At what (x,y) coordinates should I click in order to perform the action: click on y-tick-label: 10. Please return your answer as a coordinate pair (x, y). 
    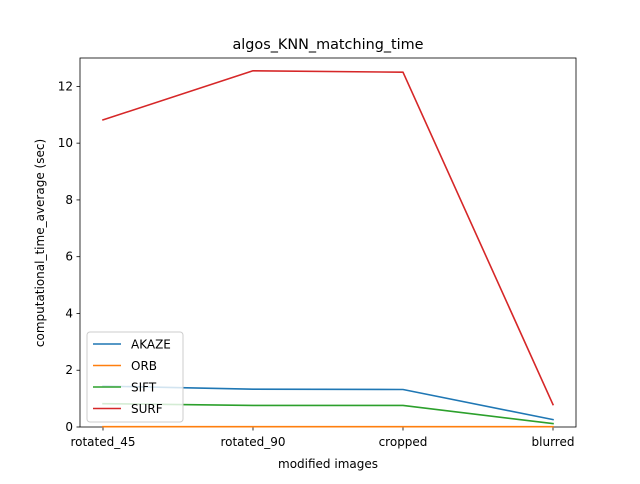
    Looking at the image, I should click on (65, 143).